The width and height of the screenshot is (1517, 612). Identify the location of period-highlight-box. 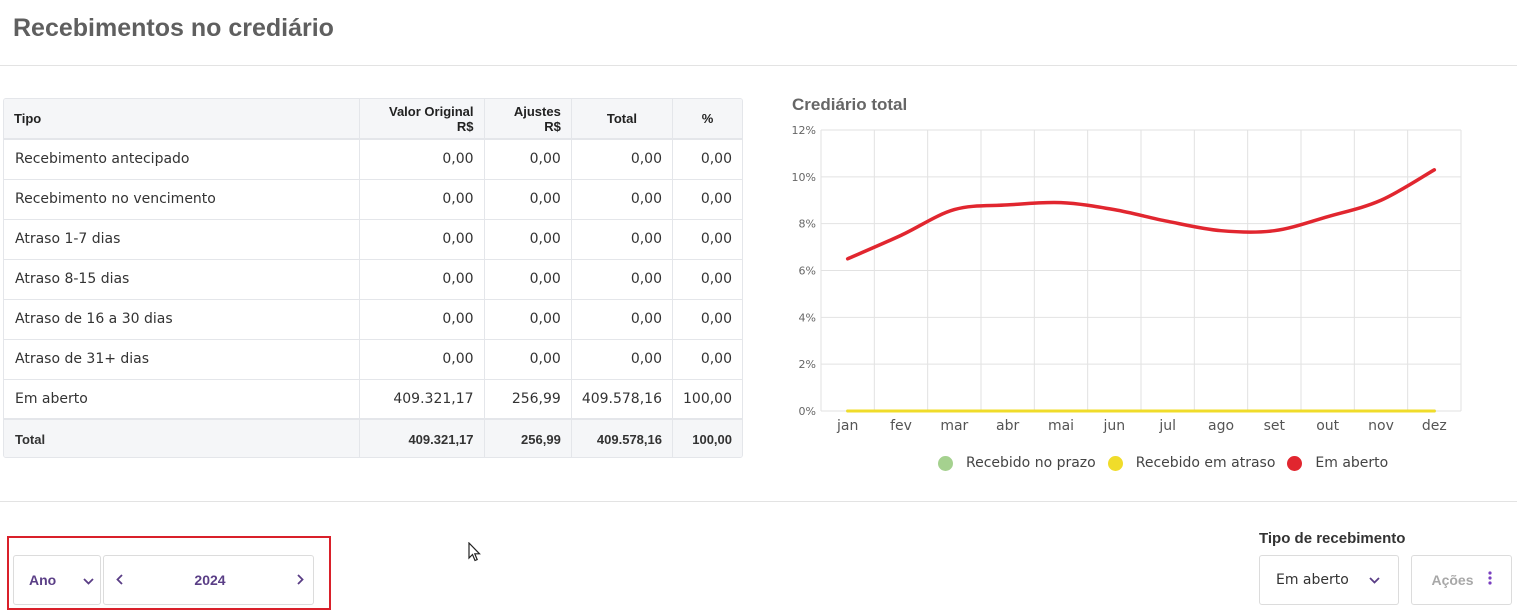
(169, 573).